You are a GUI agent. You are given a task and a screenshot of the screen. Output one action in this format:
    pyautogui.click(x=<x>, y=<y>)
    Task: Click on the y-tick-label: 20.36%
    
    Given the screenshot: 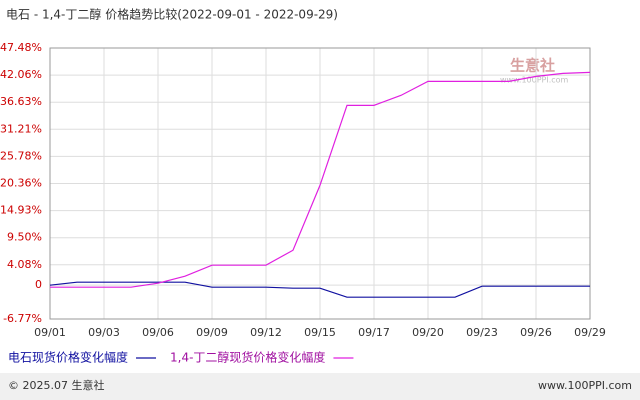 What is the action you would take?
    pyautogui.click(x=21, y=182)
    